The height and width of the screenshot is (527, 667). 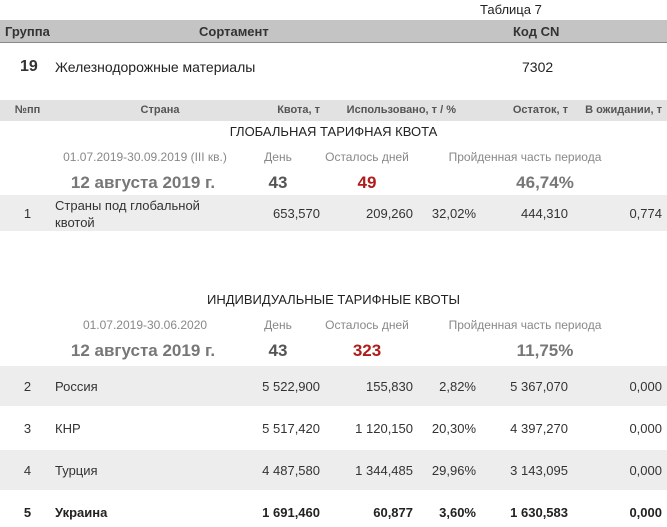 What do you see at coordinates (333, 299) in the screenshot?
I see `section-title: ИНДИВИДУАЛЬНЫЕ ТАРИФНЫЕ КВОТЫ` at bounding box center [333, 299].